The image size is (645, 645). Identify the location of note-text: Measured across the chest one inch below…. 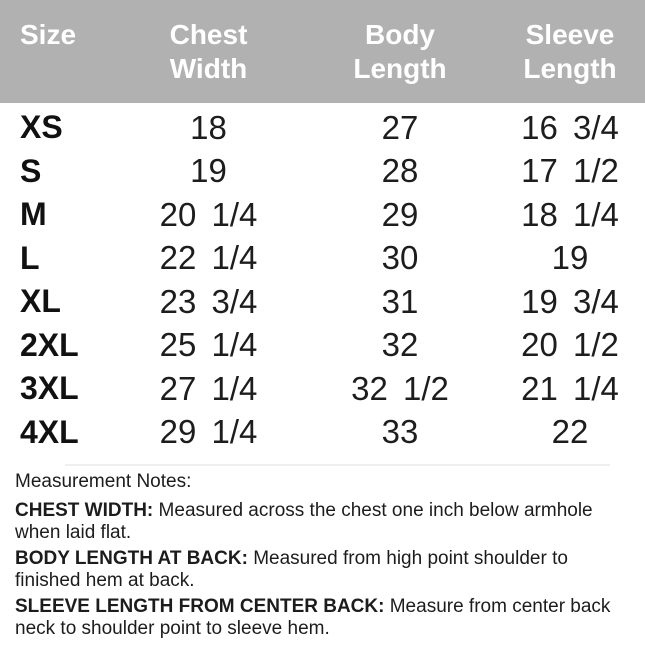
(304, 521).